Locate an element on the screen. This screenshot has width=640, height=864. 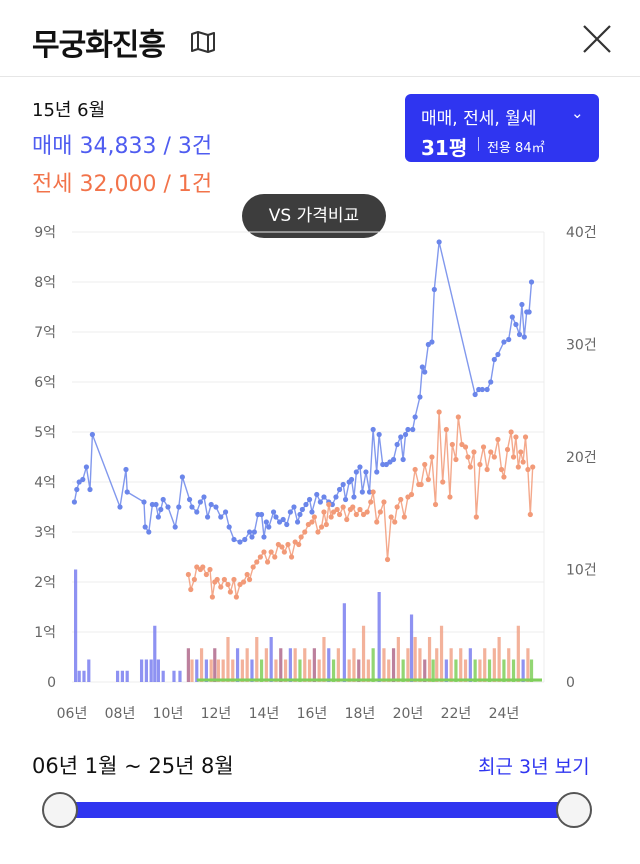
range-slider-end-handle is located at coordinates (574, 810).